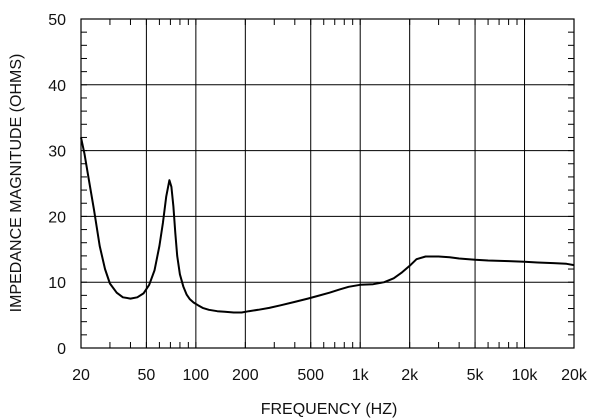 Image resolution: width=600 pixels, height=420 pixels. Describe the element at coordinates (57, 152) in the screenshot. I see `y-tick-label: 30` at that location.